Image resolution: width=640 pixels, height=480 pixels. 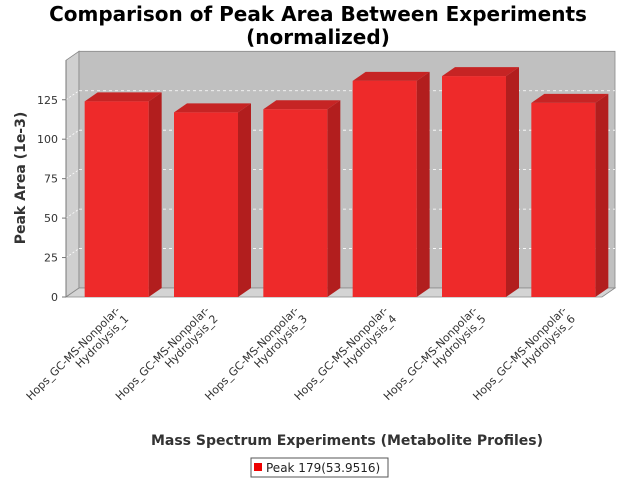 I want to click on y-tick-label: 100, so click(x=47, y=139).